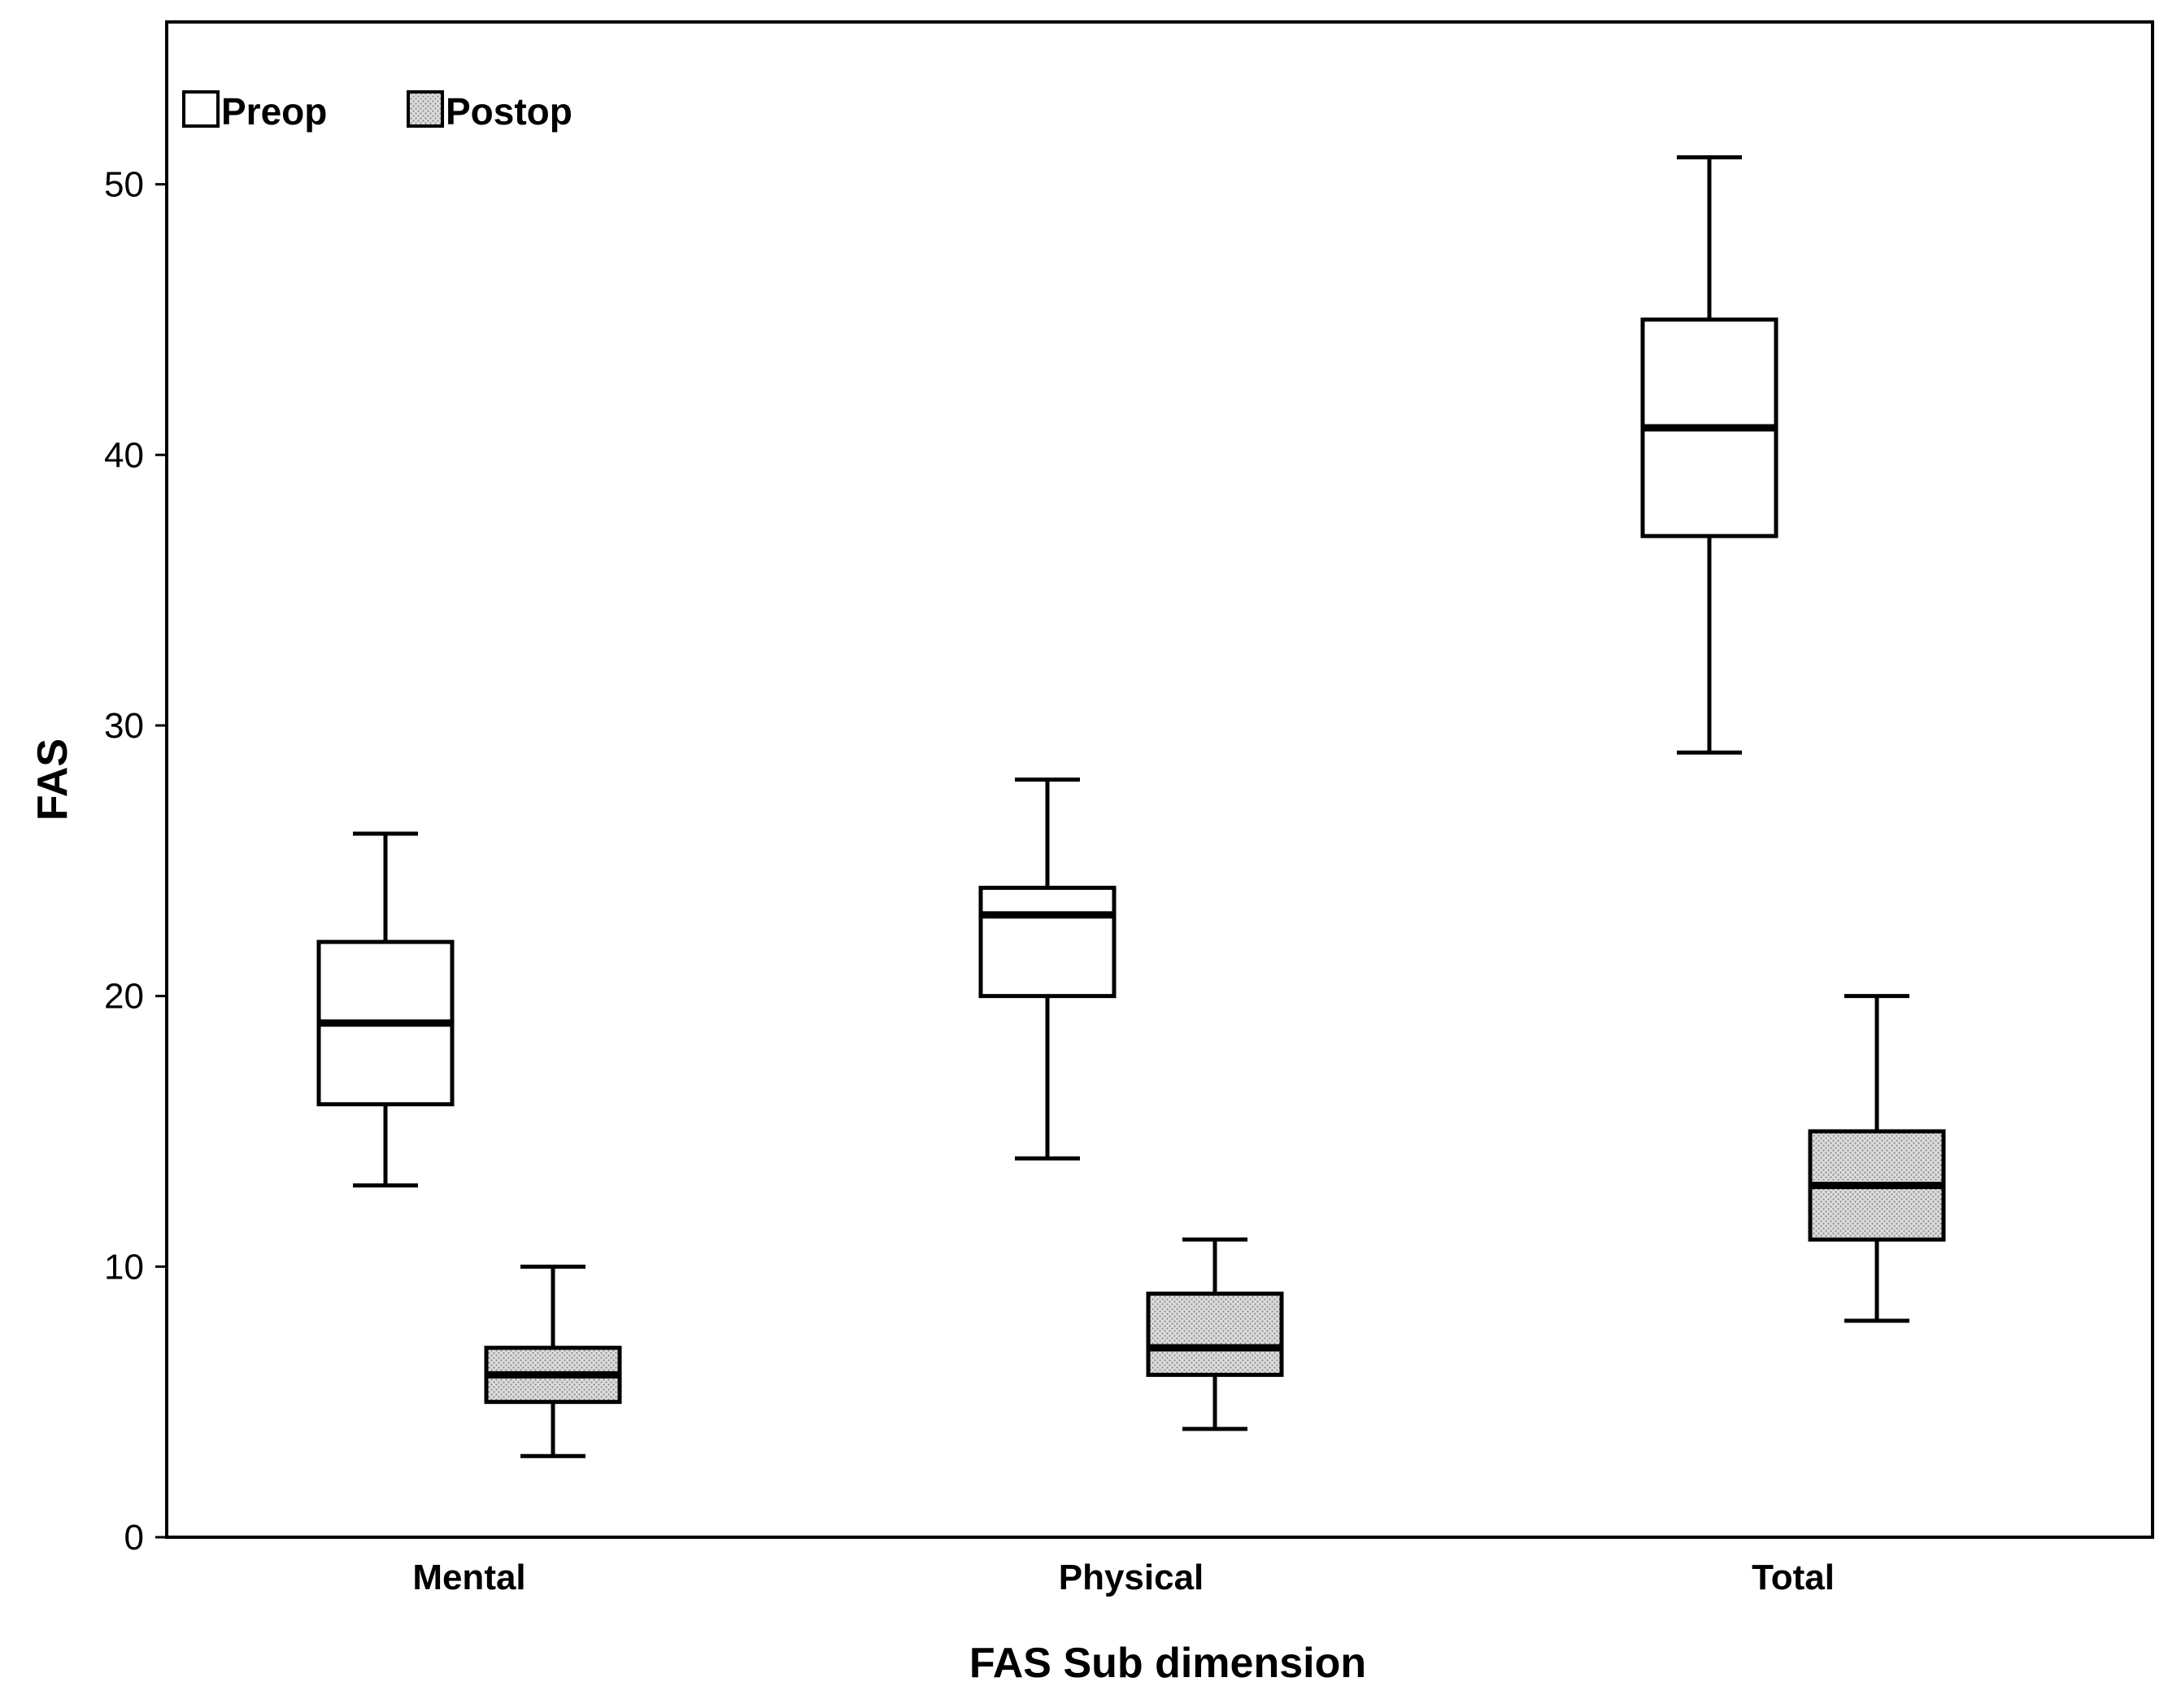 The width and height of the screenshot is (2168, 1708). I want to click on x-tick-label: Mental, so click(468, 1578).